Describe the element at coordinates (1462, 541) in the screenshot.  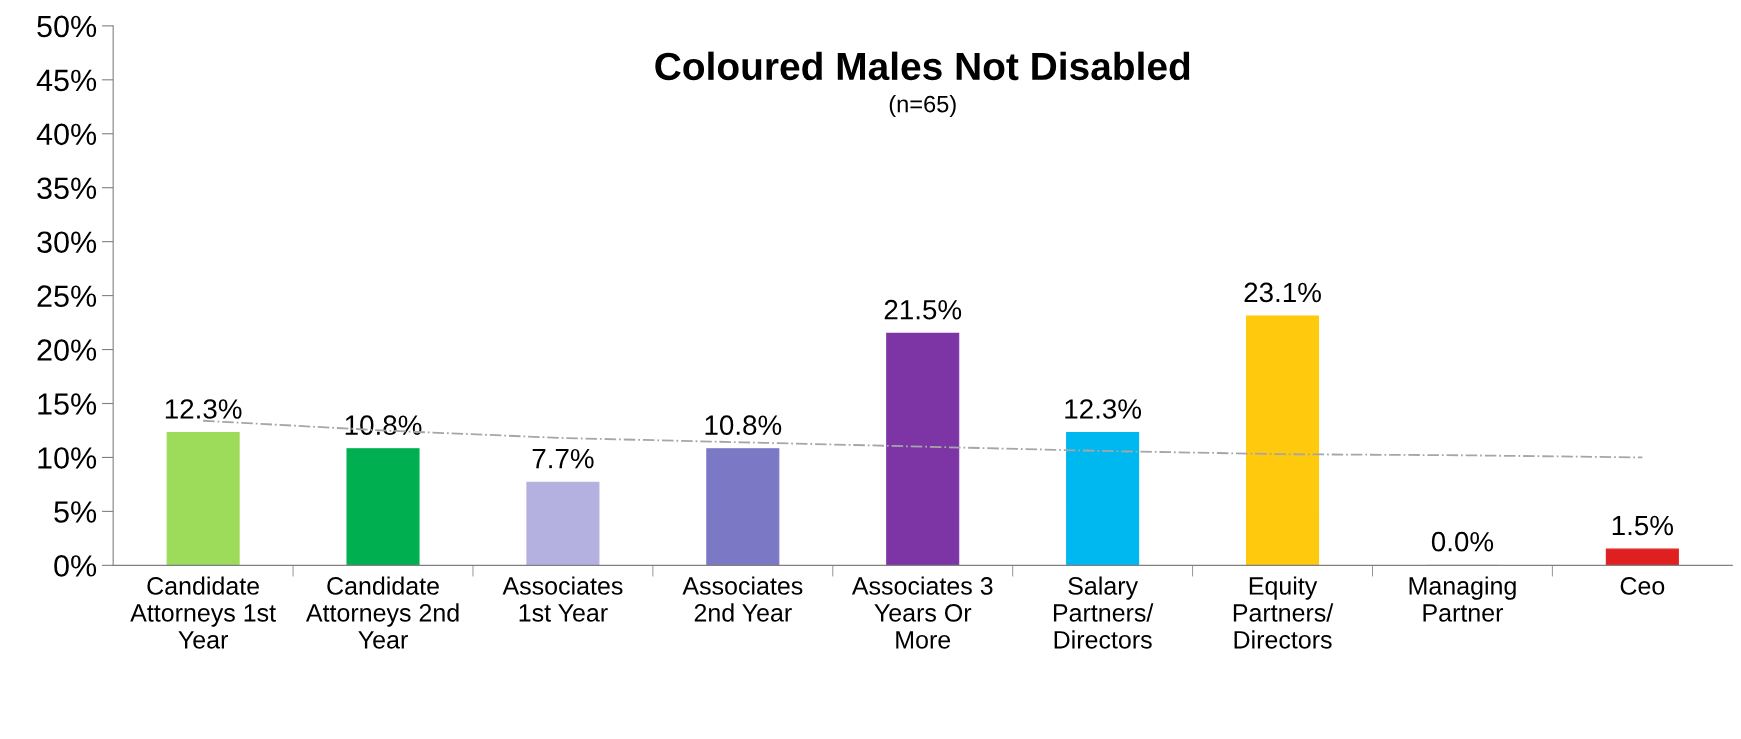
I see `data-label: 0.0%` at that location.